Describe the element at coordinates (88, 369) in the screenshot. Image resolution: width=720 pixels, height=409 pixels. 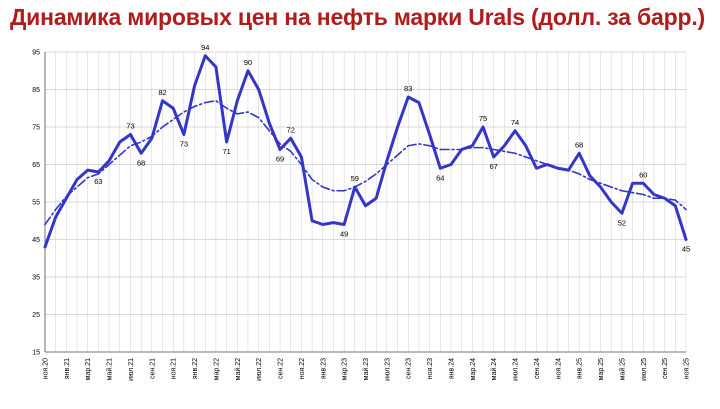
I see `x-tick-label: мар.21` at that location.